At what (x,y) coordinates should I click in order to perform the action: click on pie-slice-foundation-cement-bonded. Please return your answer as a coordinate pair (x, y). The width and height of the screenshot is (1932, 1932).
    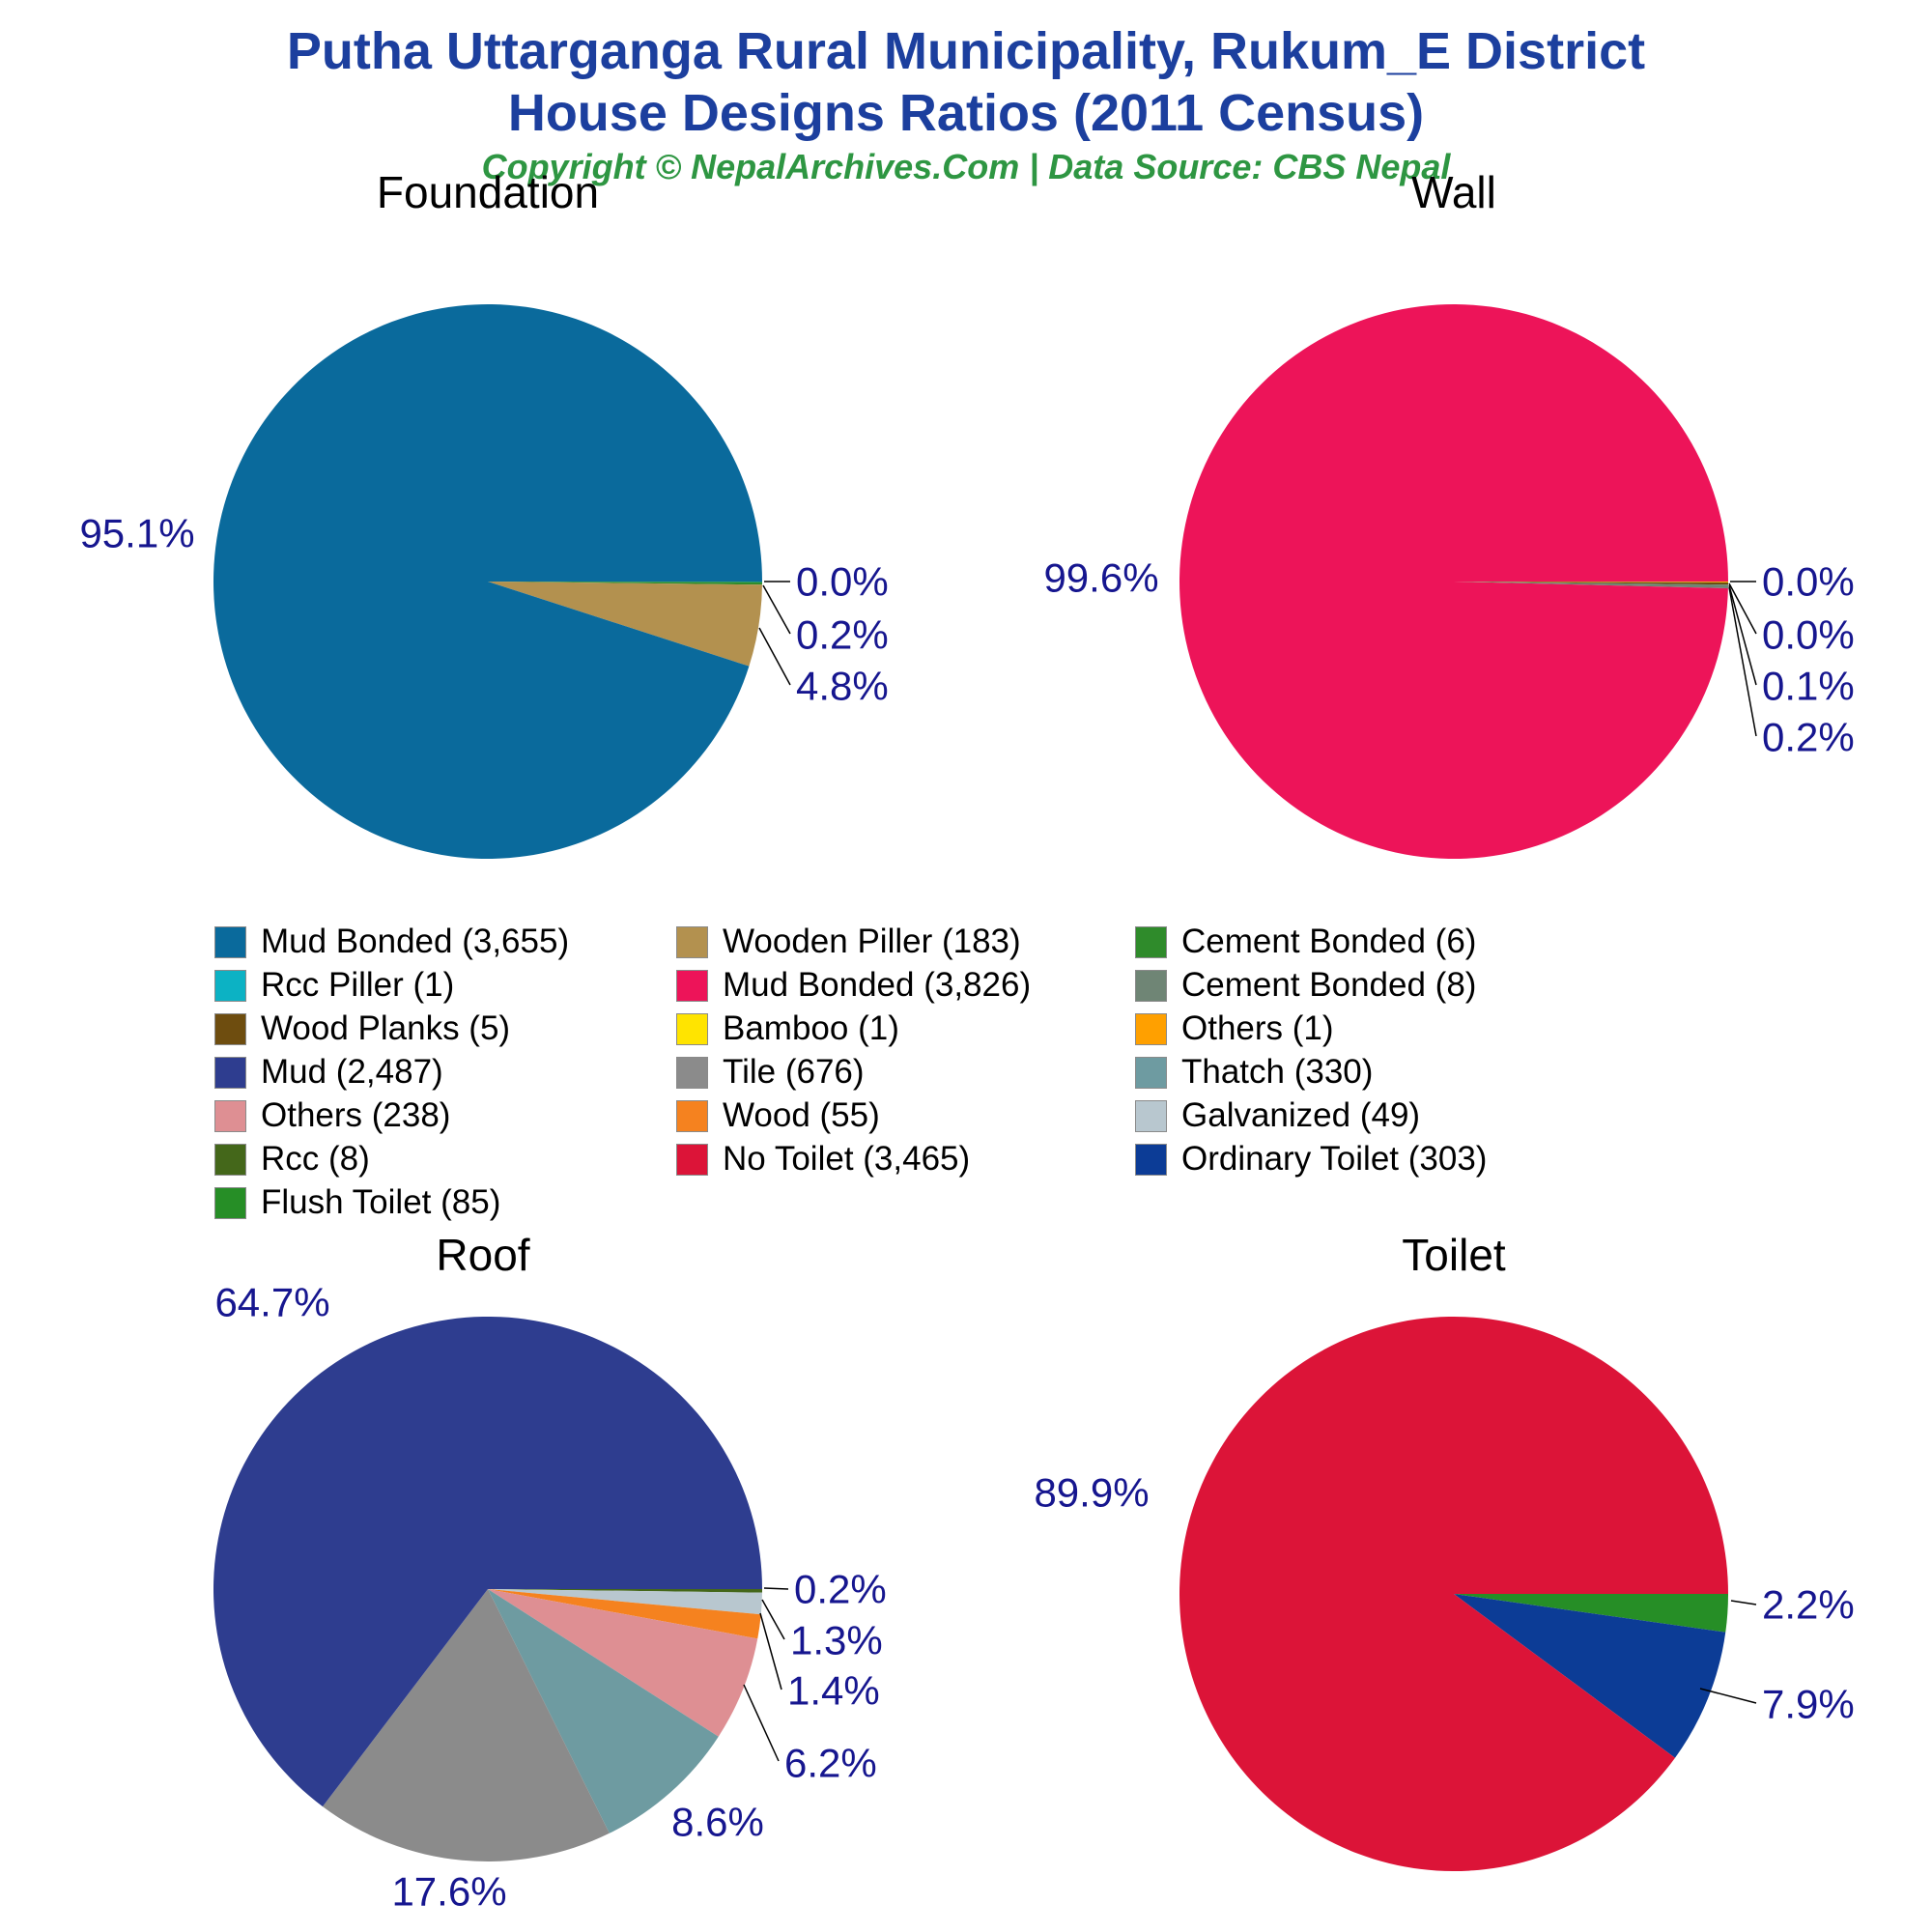
    Looking at the image, I should click on (625, 583).